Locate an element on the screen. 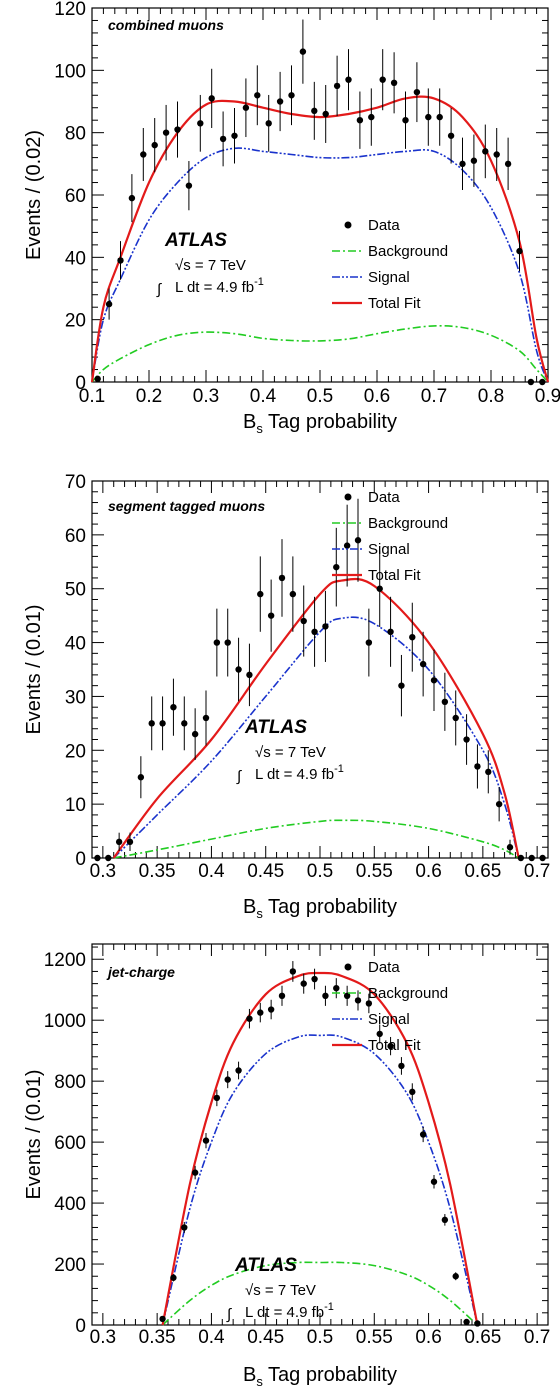  x-tick-label: 0.8 is located at coordinates (491, 396).